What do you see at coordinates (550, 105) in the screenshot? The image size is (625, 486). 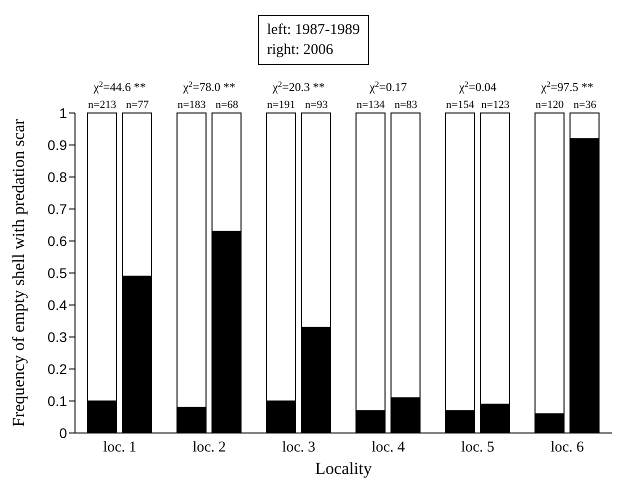 I see `text: n=120` at bounding box center [550, 105].